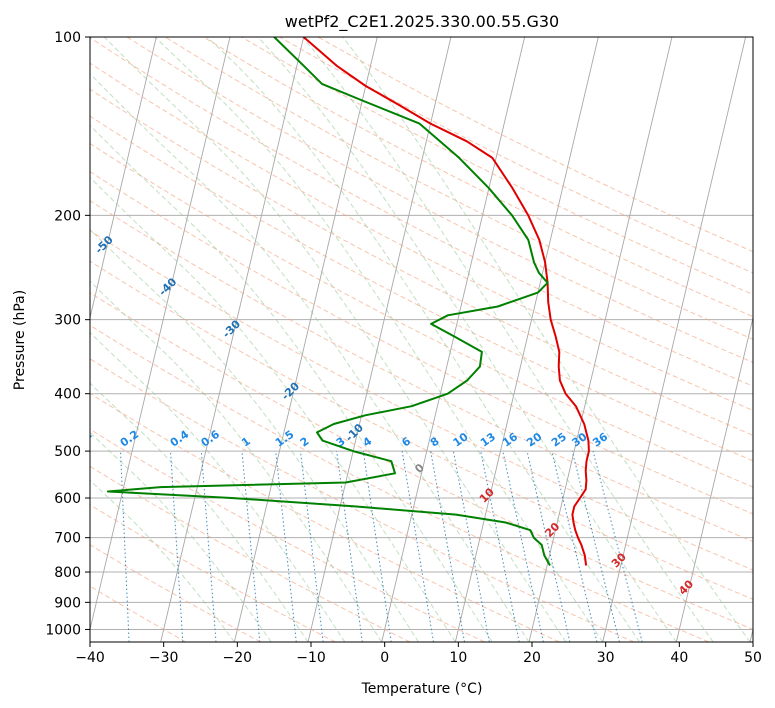 The image size is (775, 708). Describe the element at coordinates (67, 573) in the screenshot. I see `y-tick-label: 800` at that location.